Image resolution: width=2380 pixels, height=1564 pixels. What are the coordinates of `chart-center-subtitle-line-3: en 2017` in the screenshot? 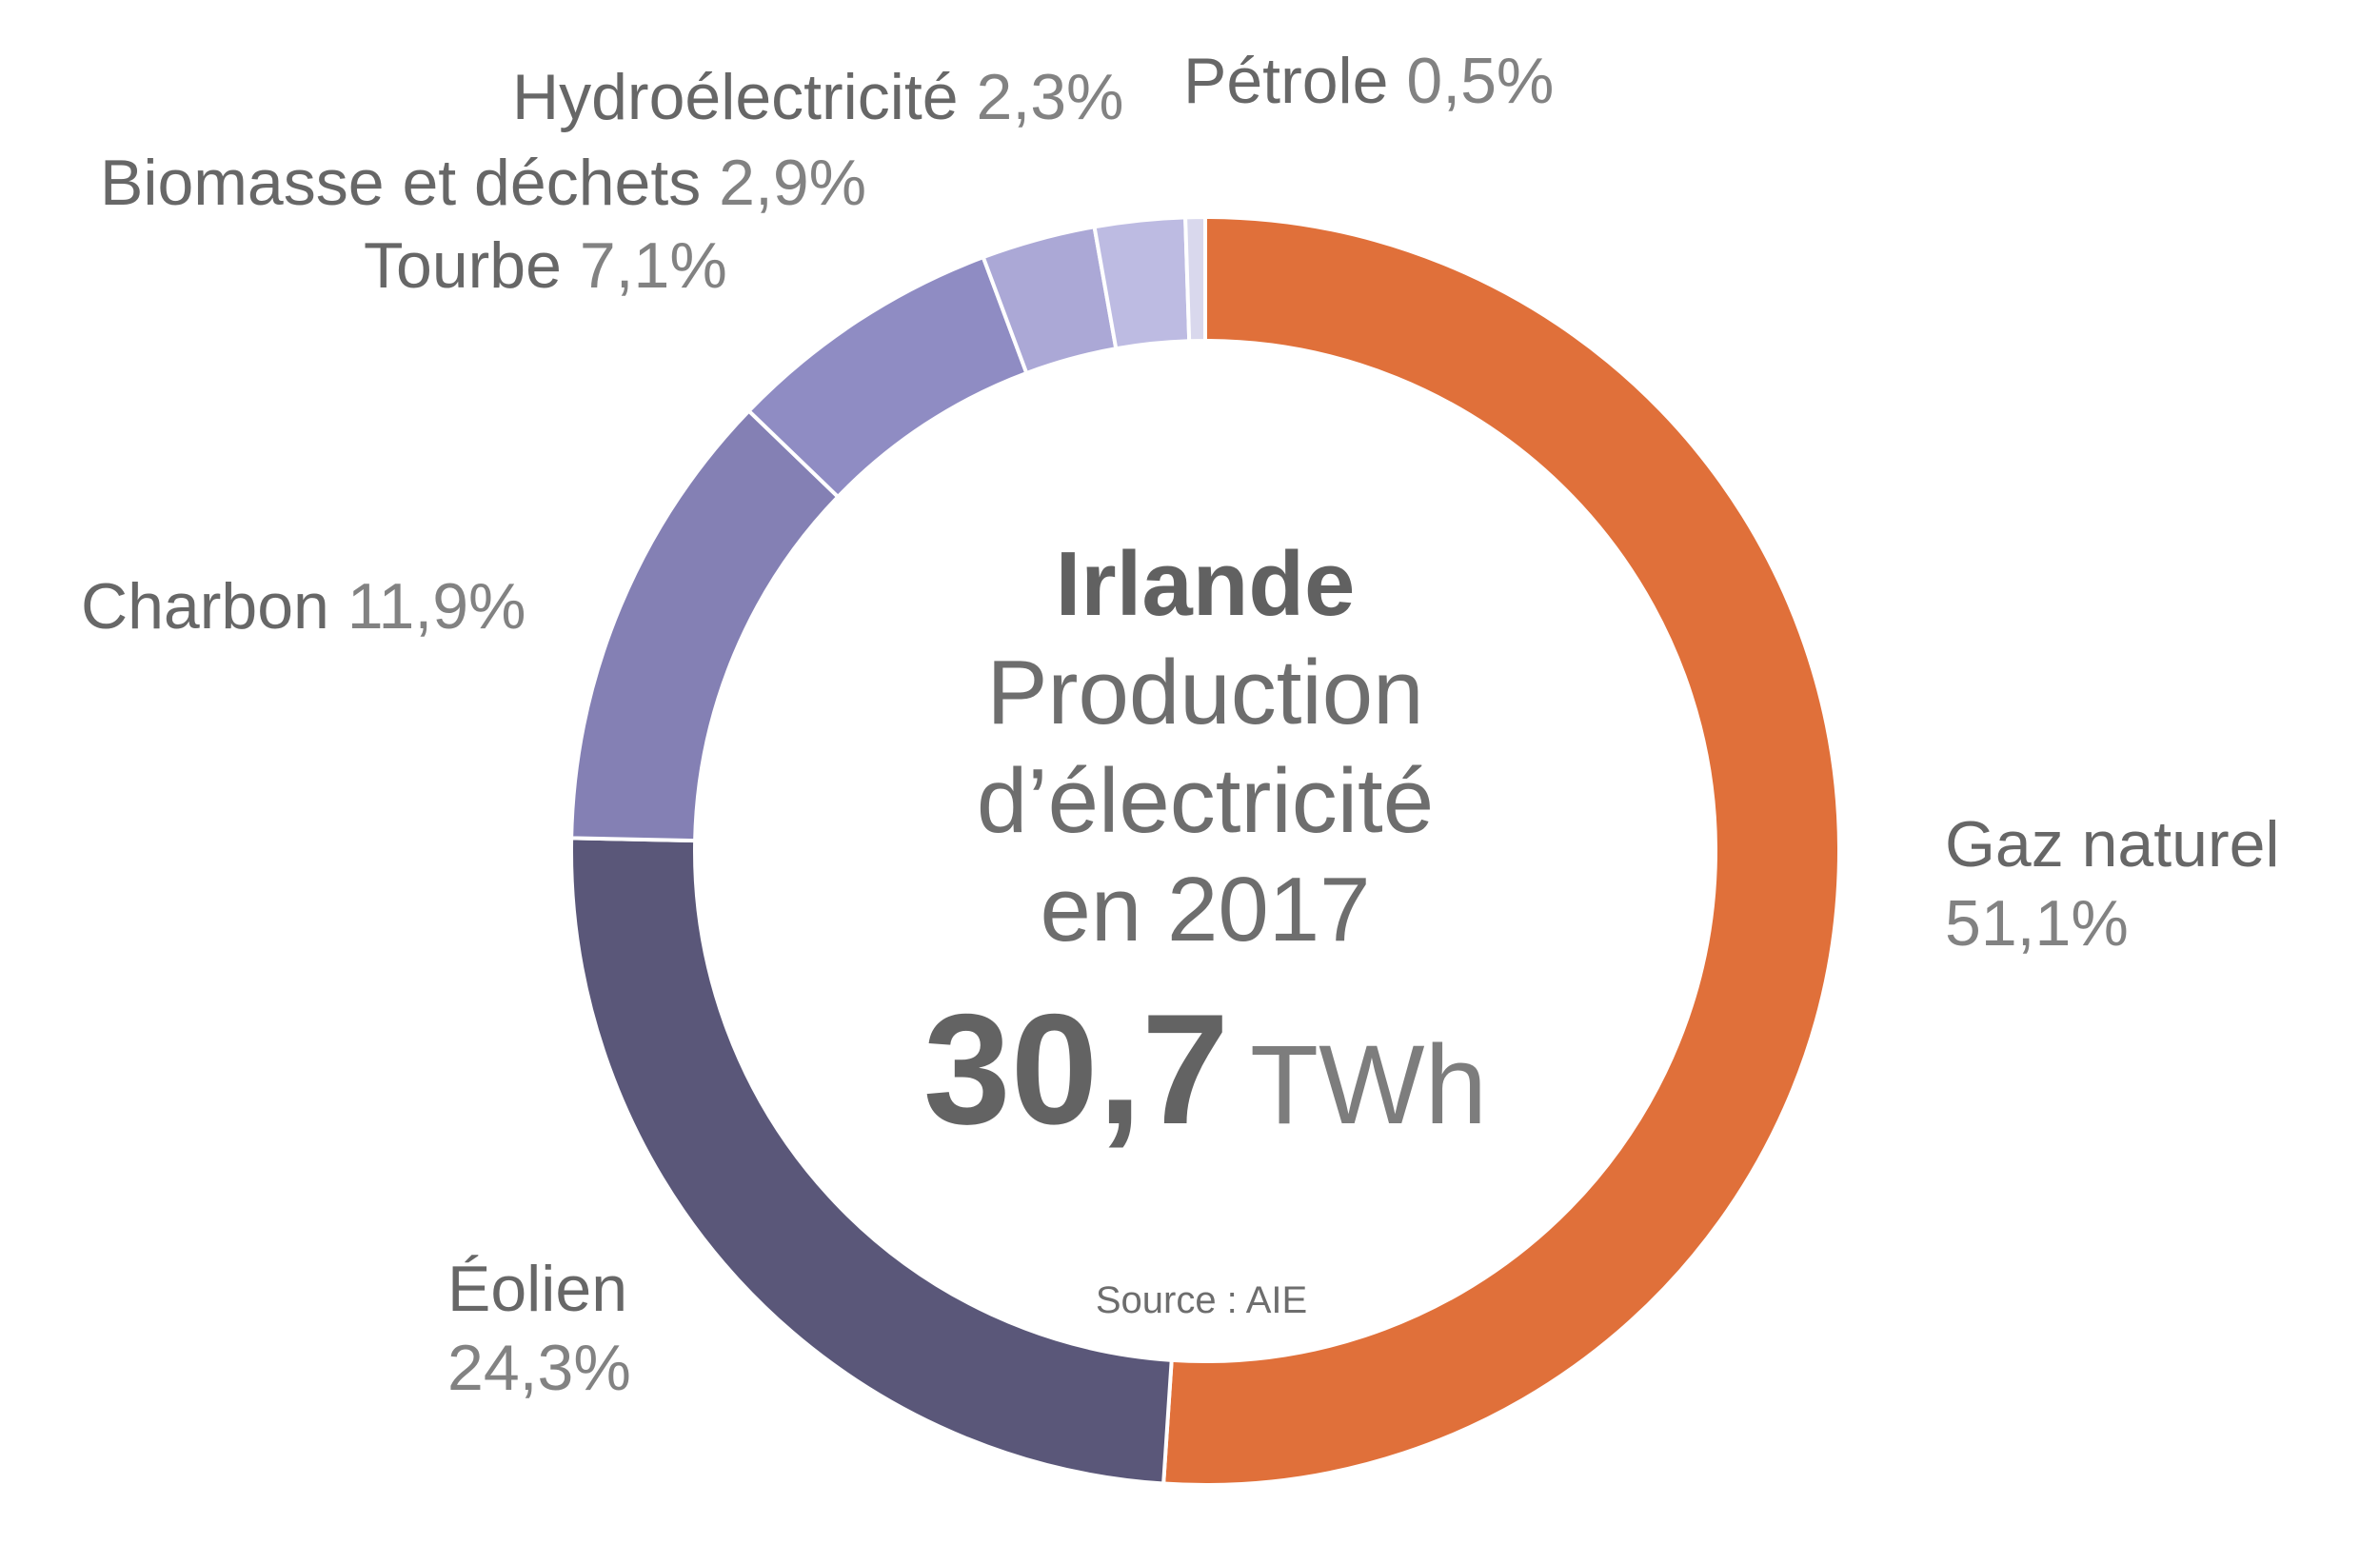 It's located at (1205, 909).